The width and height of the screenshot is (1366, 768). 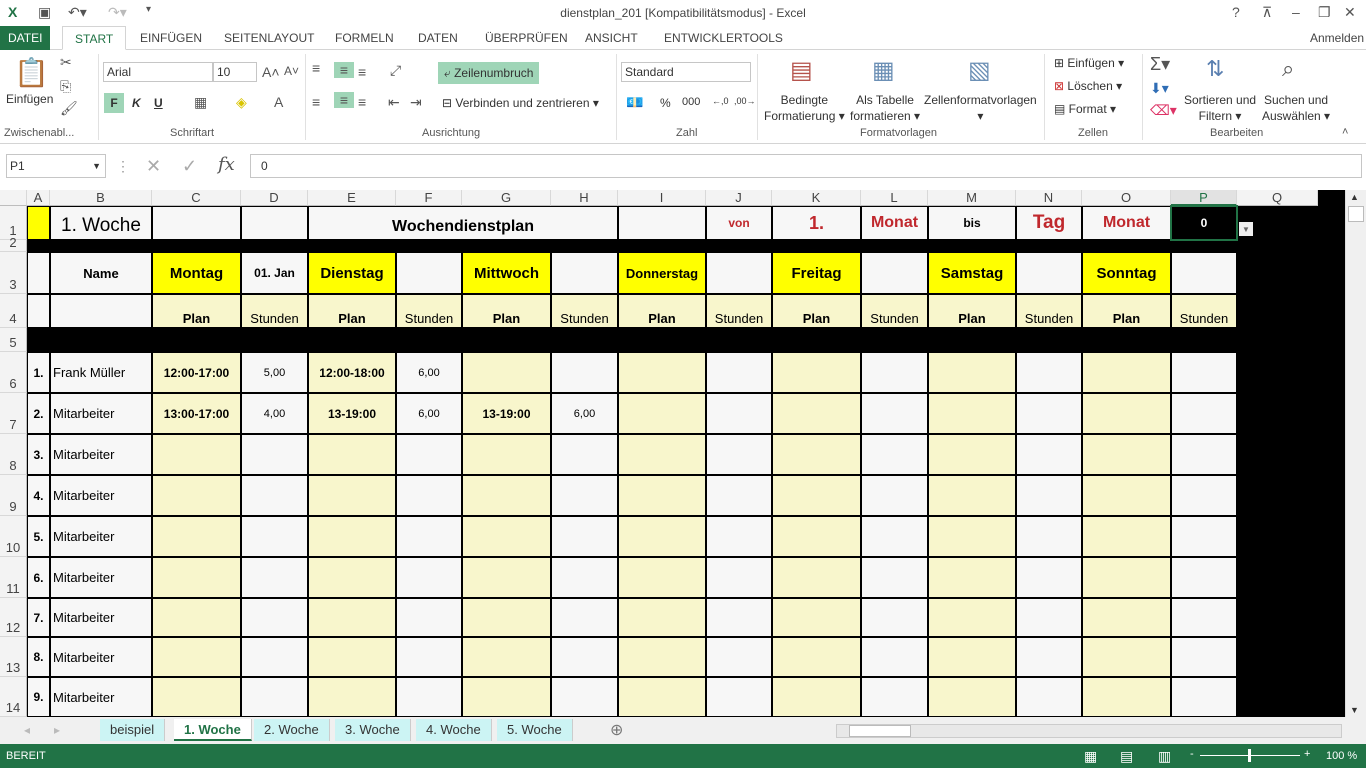 I want to click on row-number: 5., so click(x=38, y=536).